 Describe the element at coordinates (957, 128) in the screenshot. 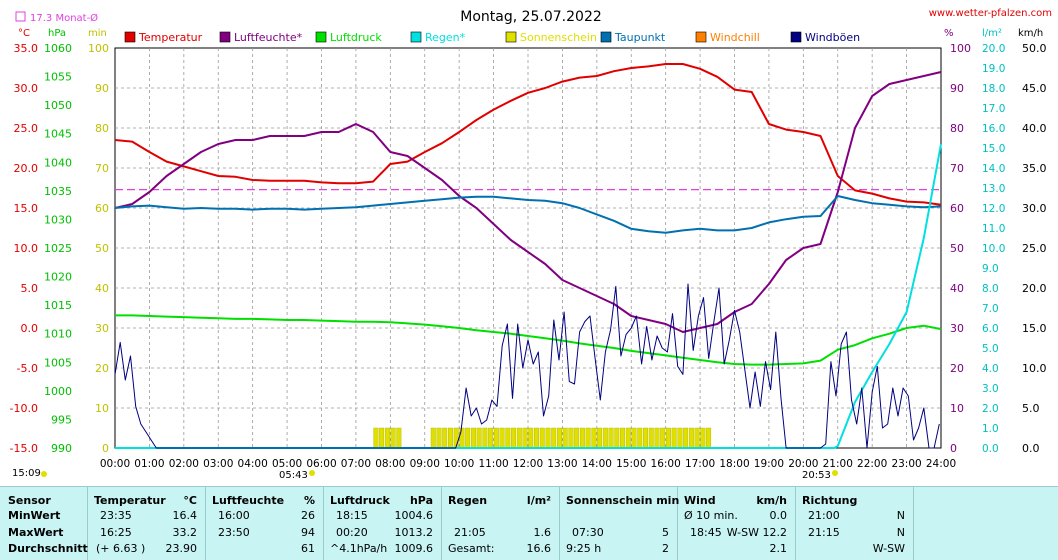

I see `humidity-tick-label: 80` at that location.